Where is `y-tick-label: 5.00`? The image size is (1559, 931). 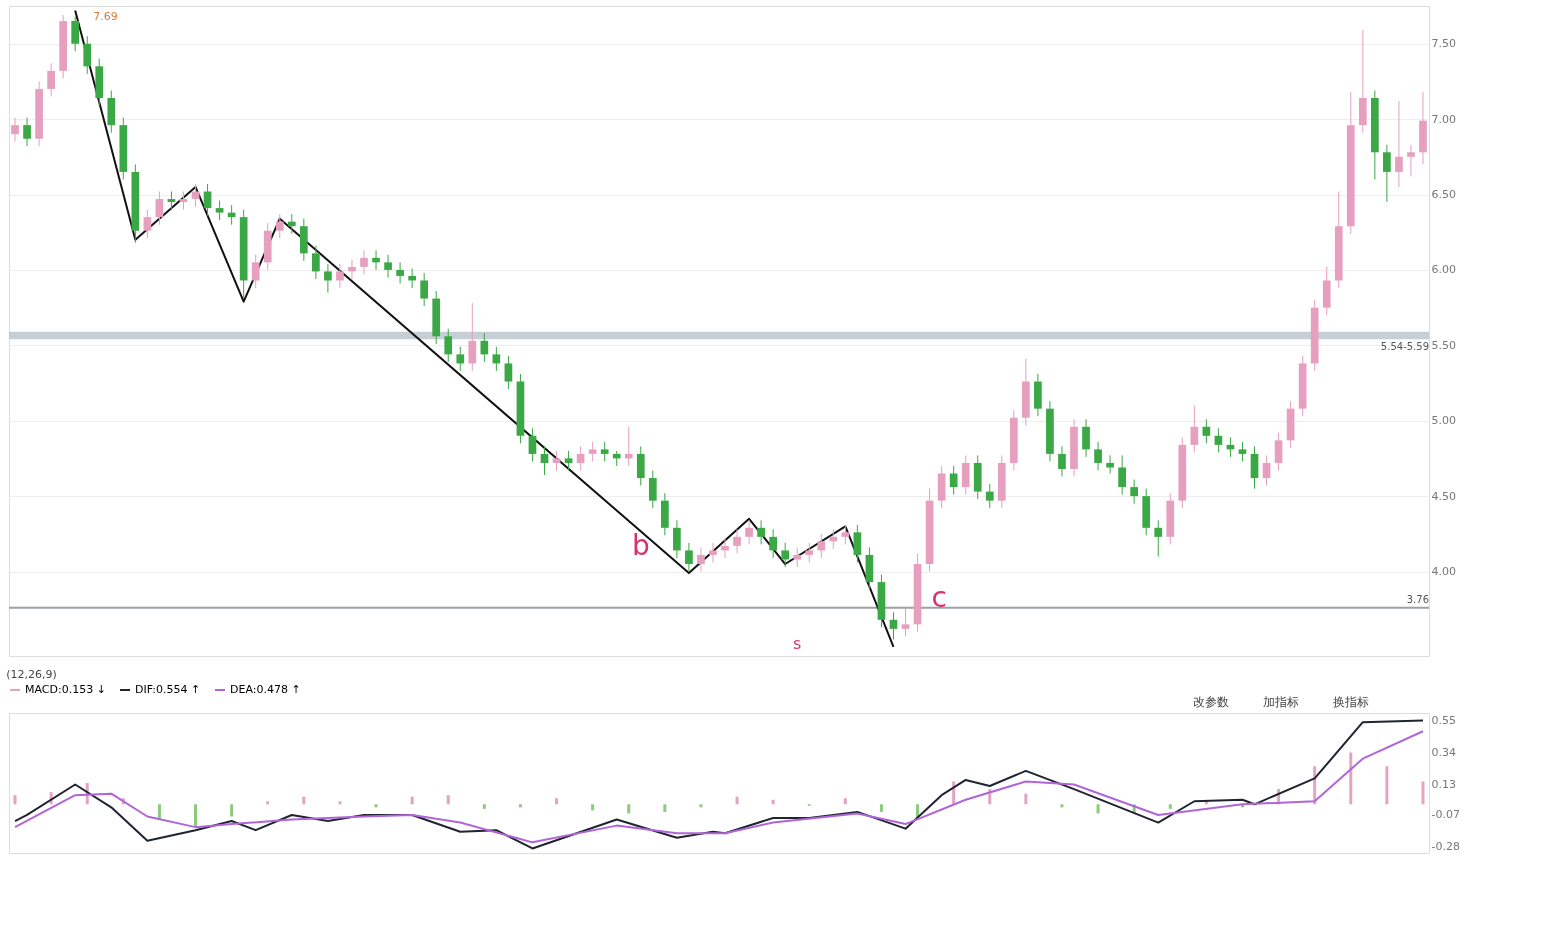 y-tick-label: 5.00 is located at coordinates (1443, 421).